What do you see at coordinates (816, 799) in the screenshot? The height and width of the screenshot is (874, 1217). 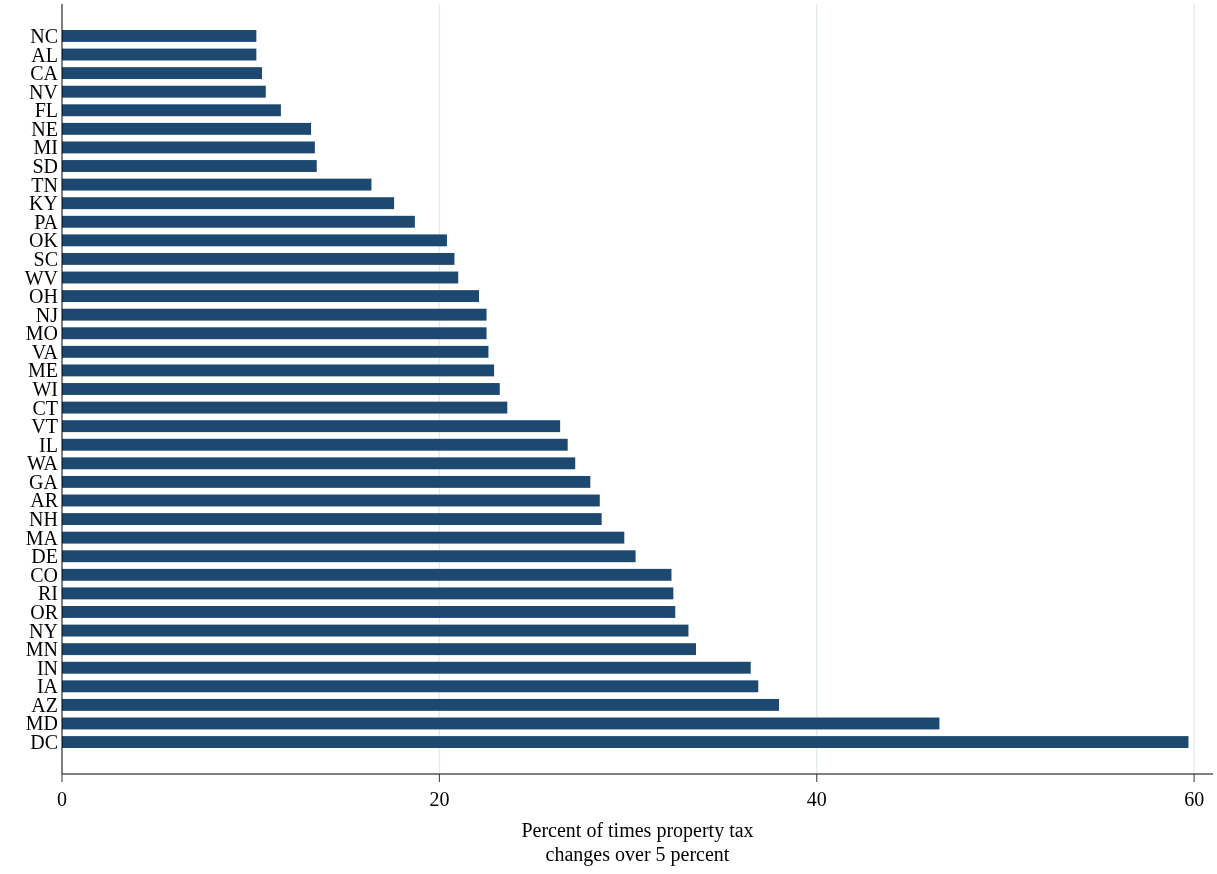 I see `x-tick-label: 40` at bounding box center [816, 799].